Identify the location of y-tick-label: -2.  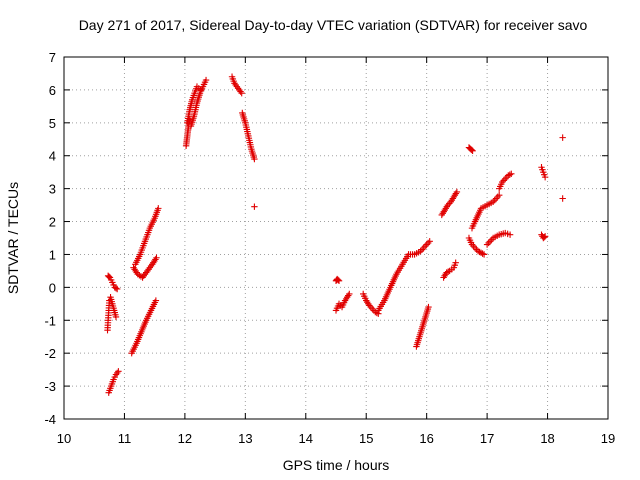
(50, 353).